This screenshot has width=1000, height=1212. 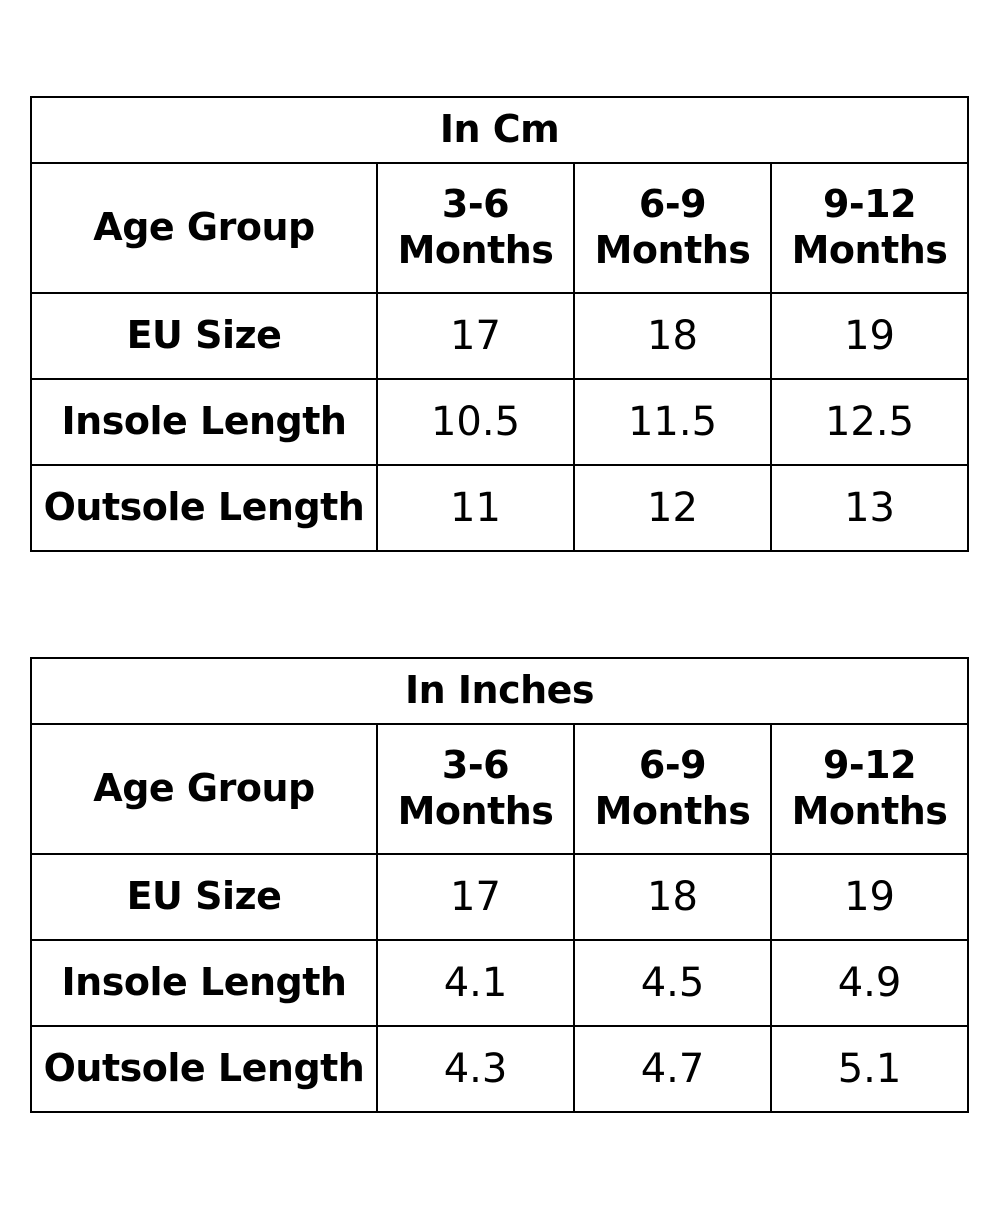 I want to click on table-cell: 4.5, so click(x=672, y=983).